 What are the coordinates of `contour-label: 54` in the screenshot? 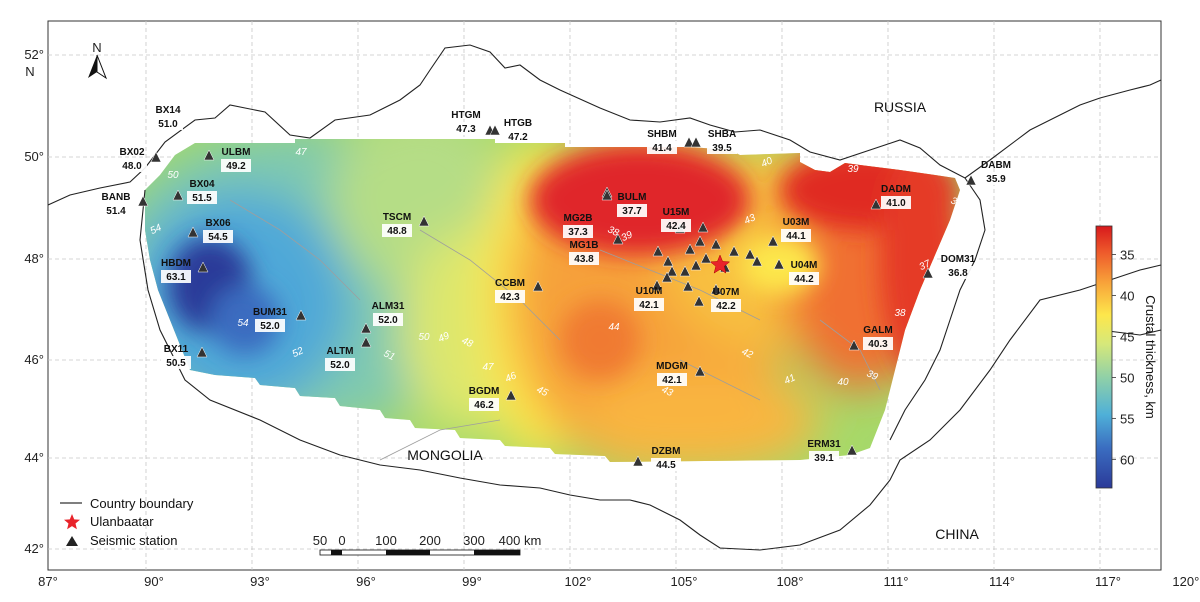 It's located at (156, 229).